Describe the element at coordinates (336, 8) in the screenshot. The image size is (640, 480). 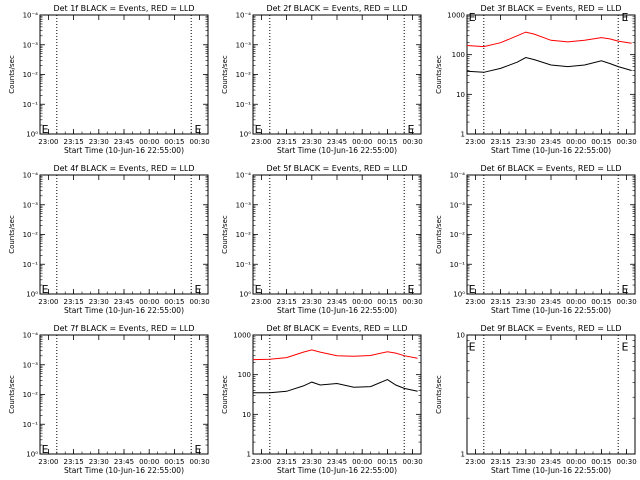
I see `chart-title: Det 2f BLACK = Events, RED = LLD` at that location.